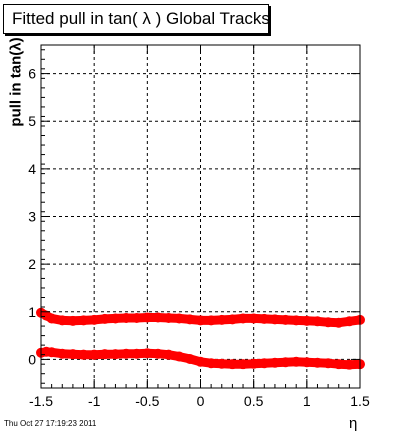 Image resolution: width=400 pixels, height=433 pixels. I want to click on x-tick-label: -0.5, so click(147, 401).